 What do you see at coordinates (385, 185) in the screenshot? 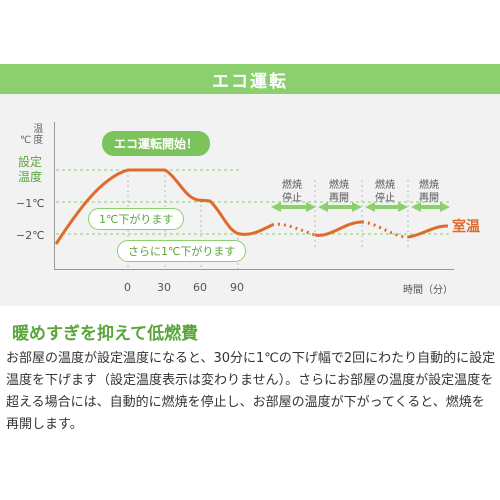
I see `phase-3-line-1: 燃焼` at bounding box center [385, 185].